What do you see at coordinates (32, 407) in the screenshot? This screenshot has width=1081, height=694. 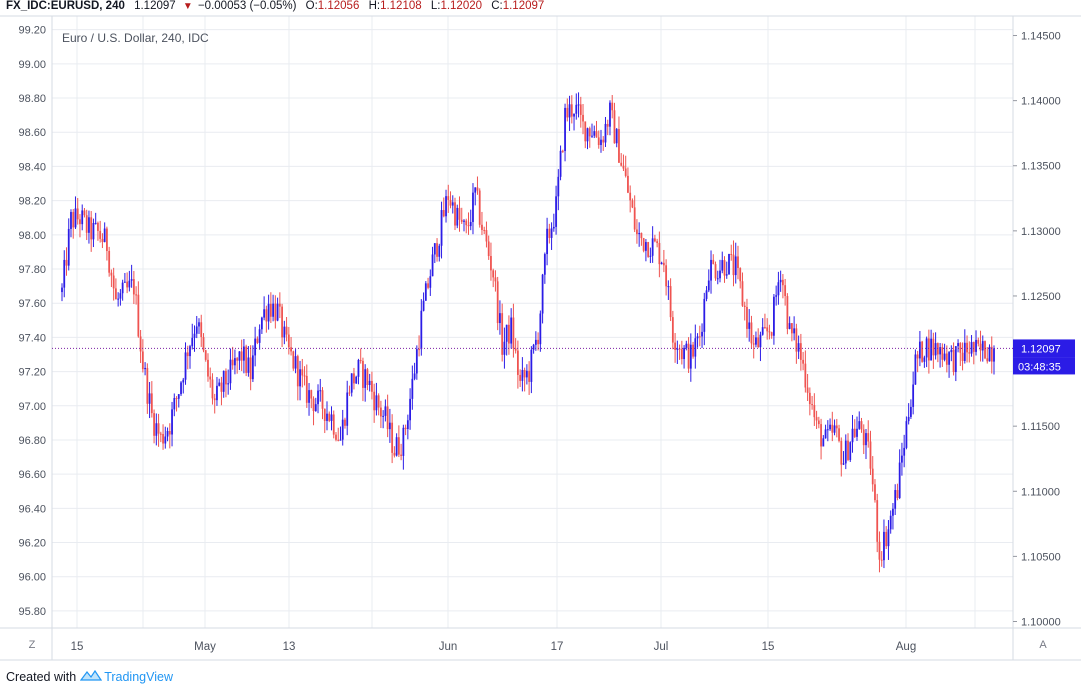 I see `left-axis-tick-label: 97.00` at bounding box center [32, 407].